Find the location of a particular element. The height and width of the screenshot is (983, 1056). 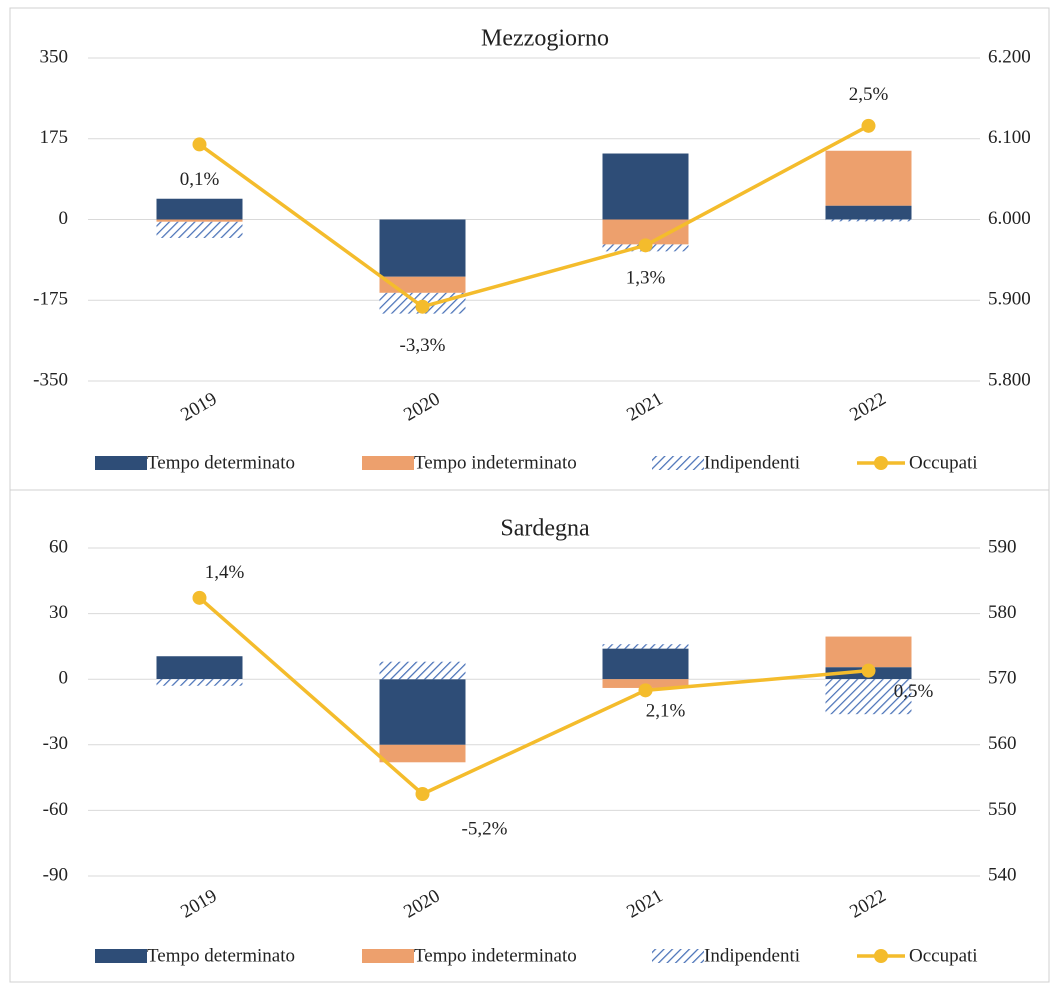

y-tick-label: 30 is located at coordinates (58, 612).